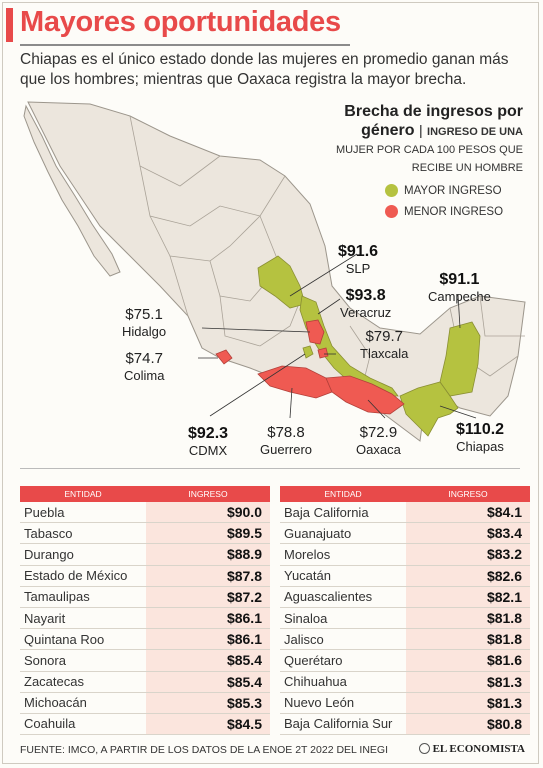  What do you see at coordinates (208, 533) in the screenshot?
I see `cell-income: $89.5` at bounding box center [208, 533].